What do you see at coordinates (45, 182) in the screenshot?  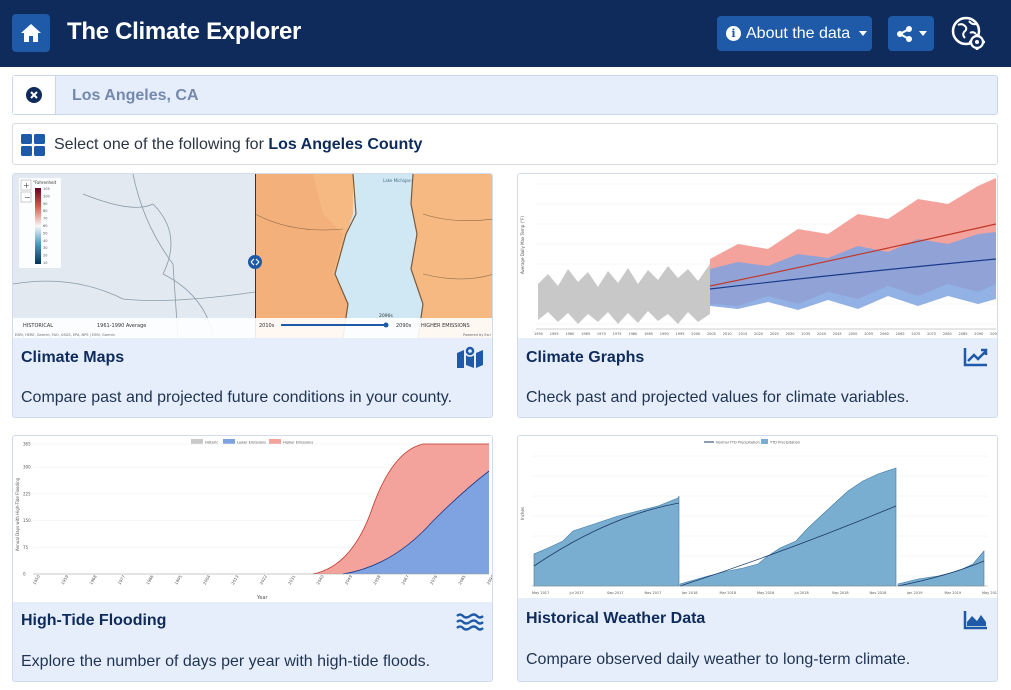 I see `legend-title: °Fahrenheit` at bounding box center [45, 182].